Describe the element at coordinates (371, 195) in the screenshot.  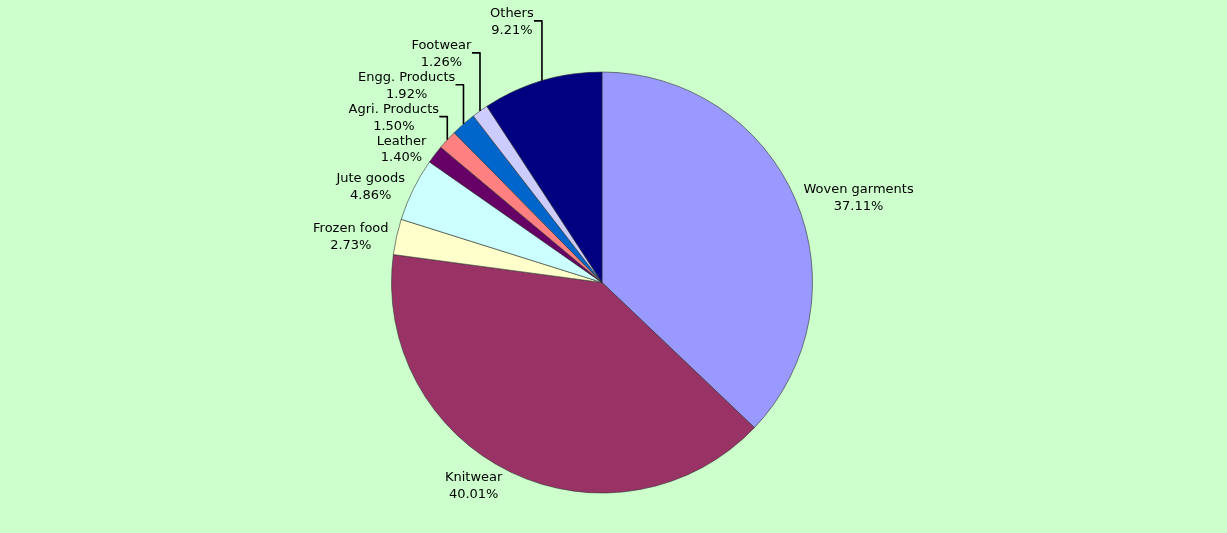
I see `data-label: 4.86%` at that location.